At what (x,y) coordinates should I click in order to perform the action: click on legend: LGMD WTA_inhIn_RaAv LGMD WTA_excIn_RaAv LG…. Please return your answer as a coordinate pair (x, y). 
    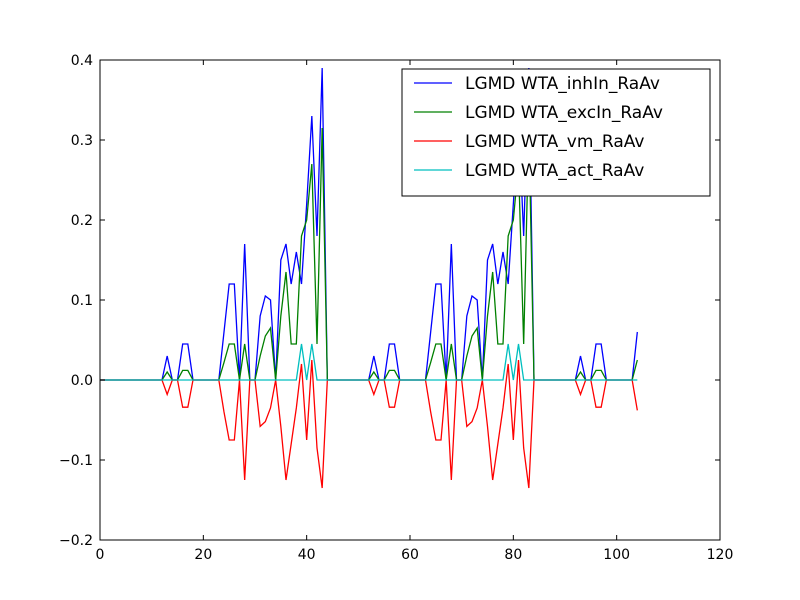
    Looking at the image, I should click on (556, 132).